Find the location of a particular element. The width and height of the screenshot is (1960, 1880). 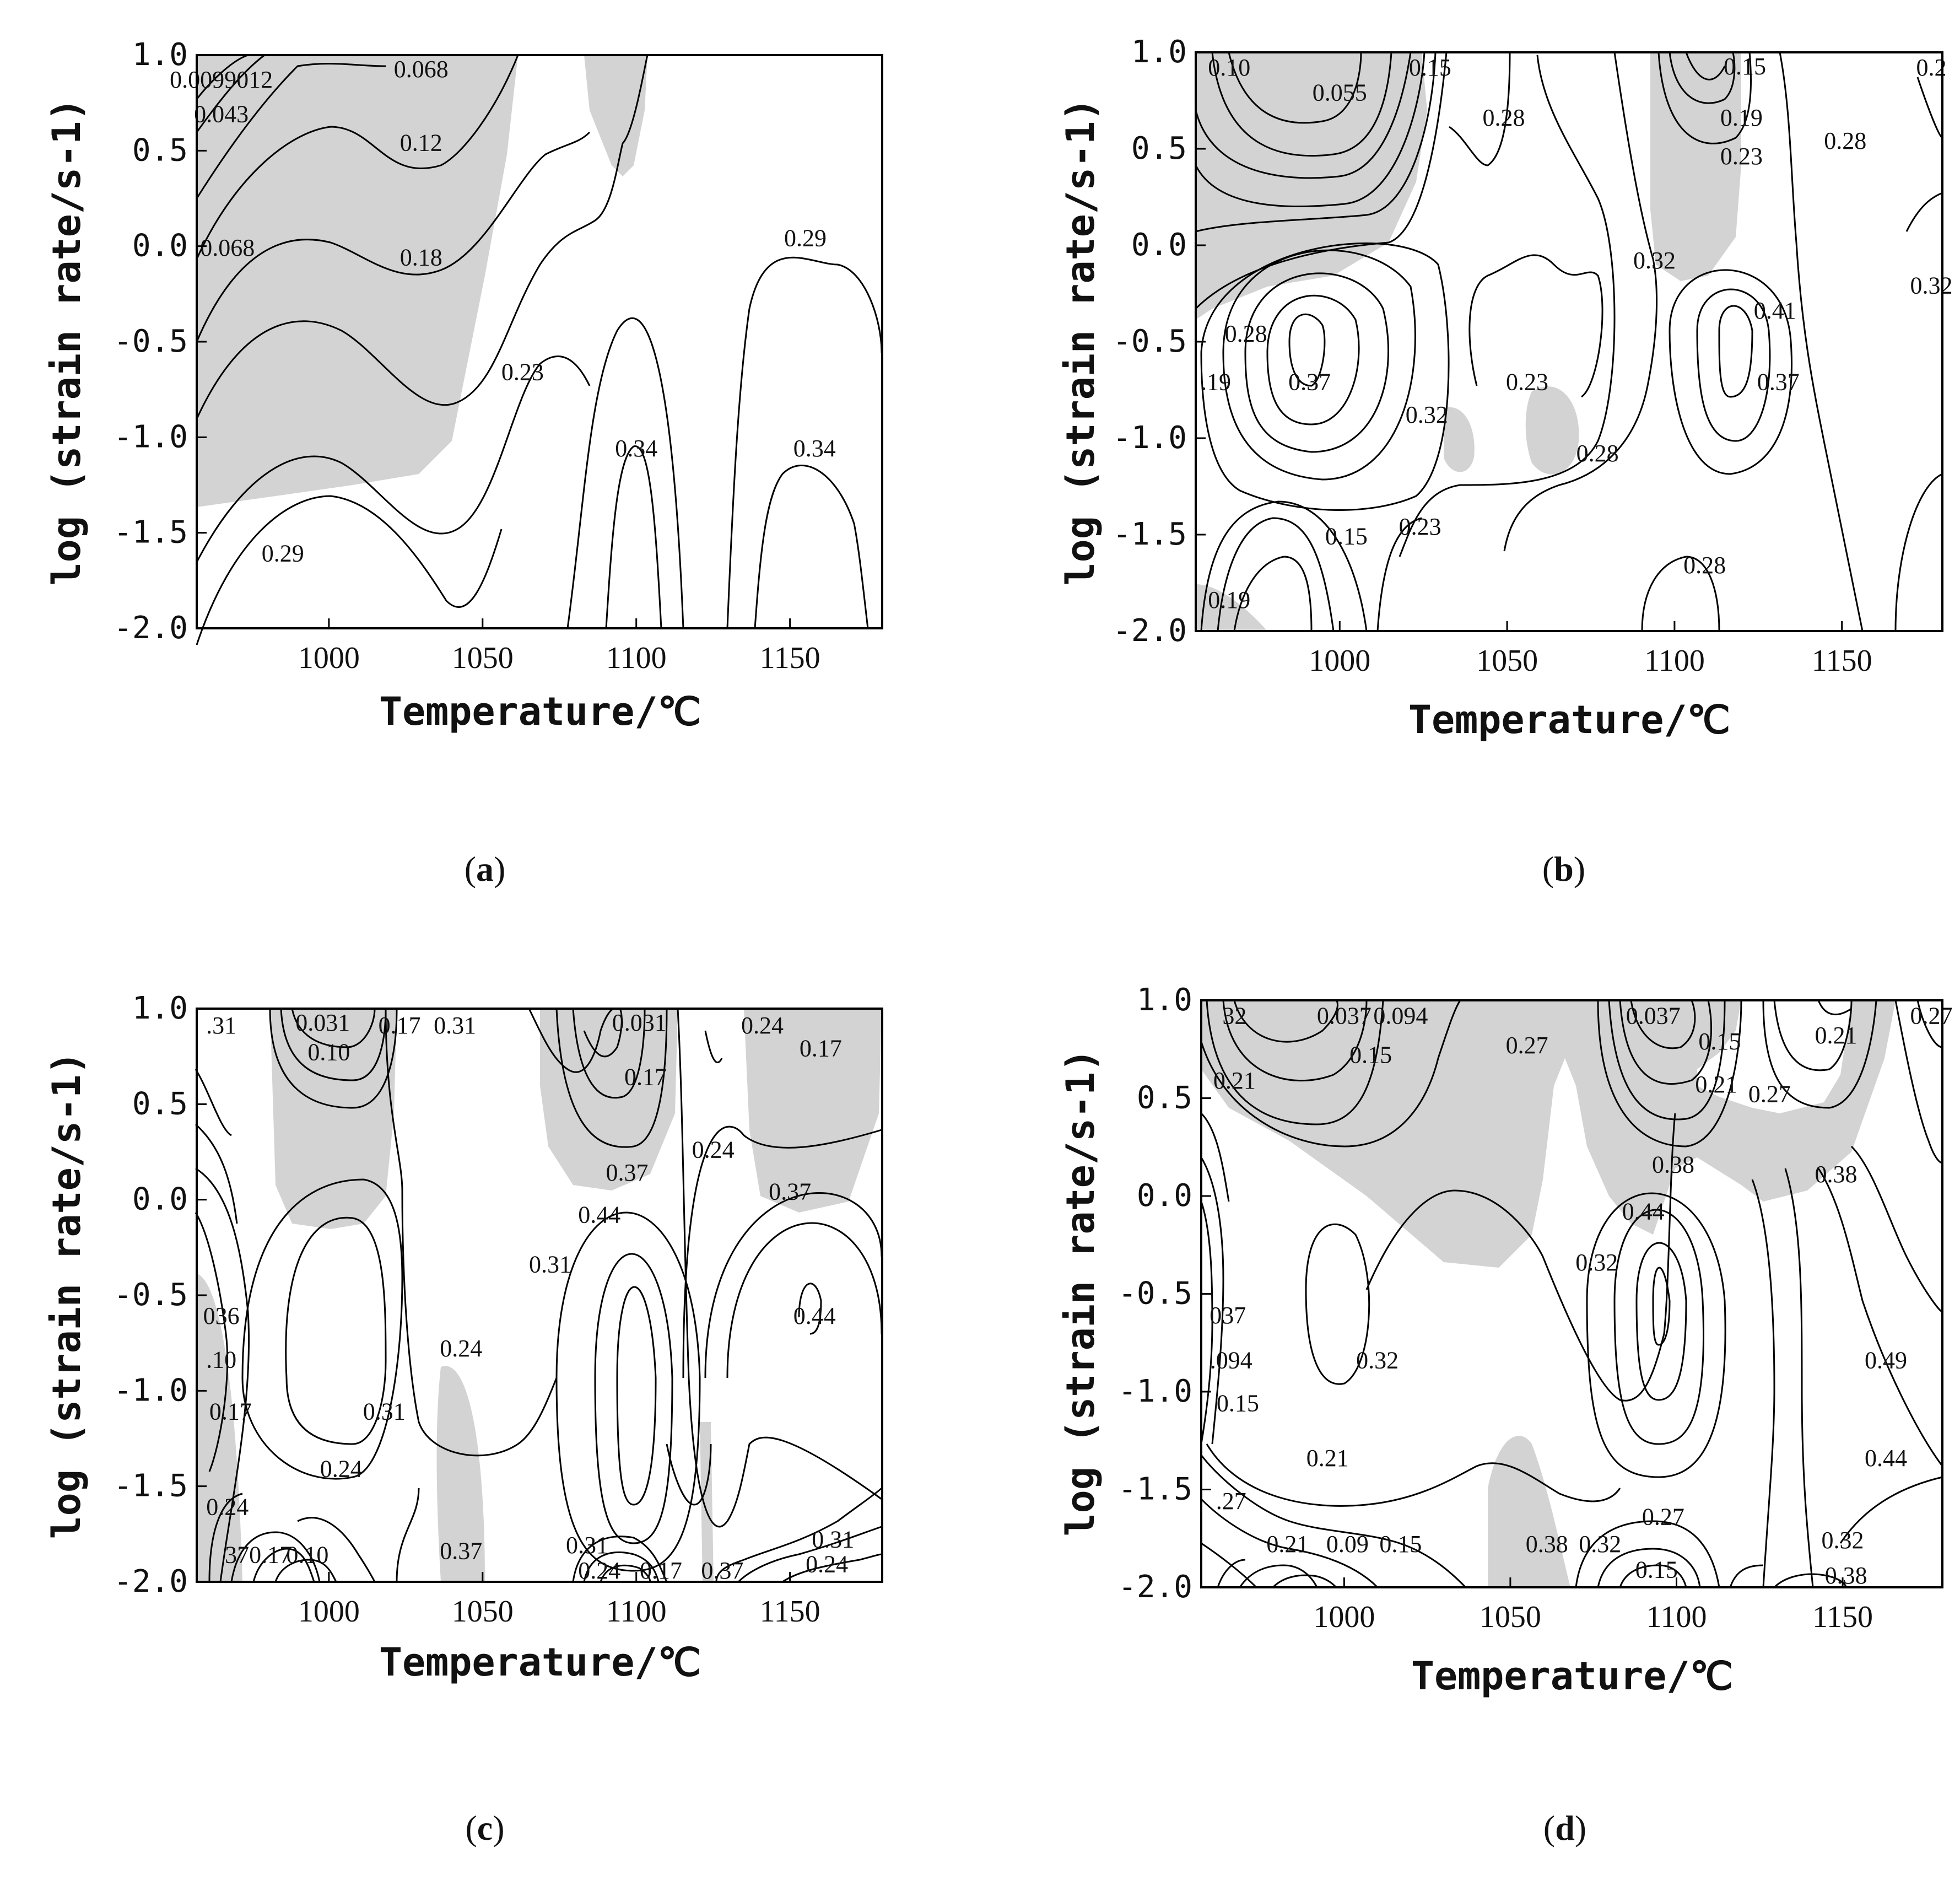

contour-label: 370.17 is located at coordinates (258, 1554).